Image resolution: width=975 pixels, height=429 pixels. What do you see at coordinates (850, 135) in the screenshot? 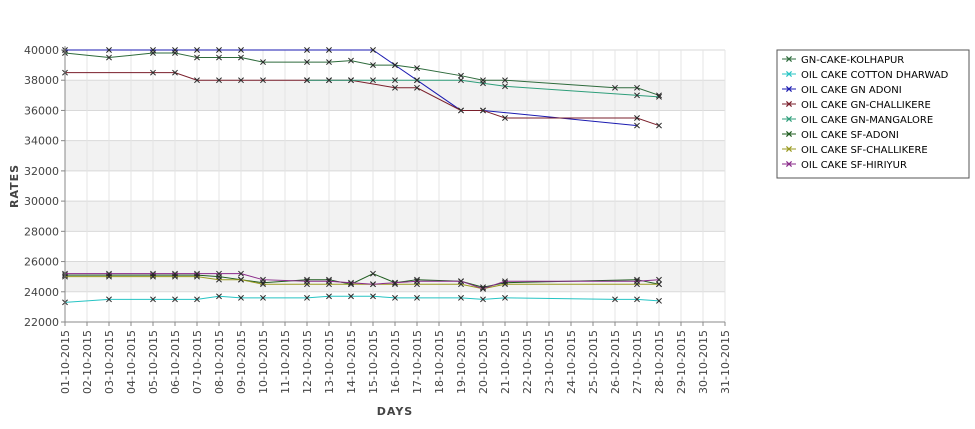
I see `legend-label: OIL CAKE SF-ADONI` at bounding box center [850, 135].